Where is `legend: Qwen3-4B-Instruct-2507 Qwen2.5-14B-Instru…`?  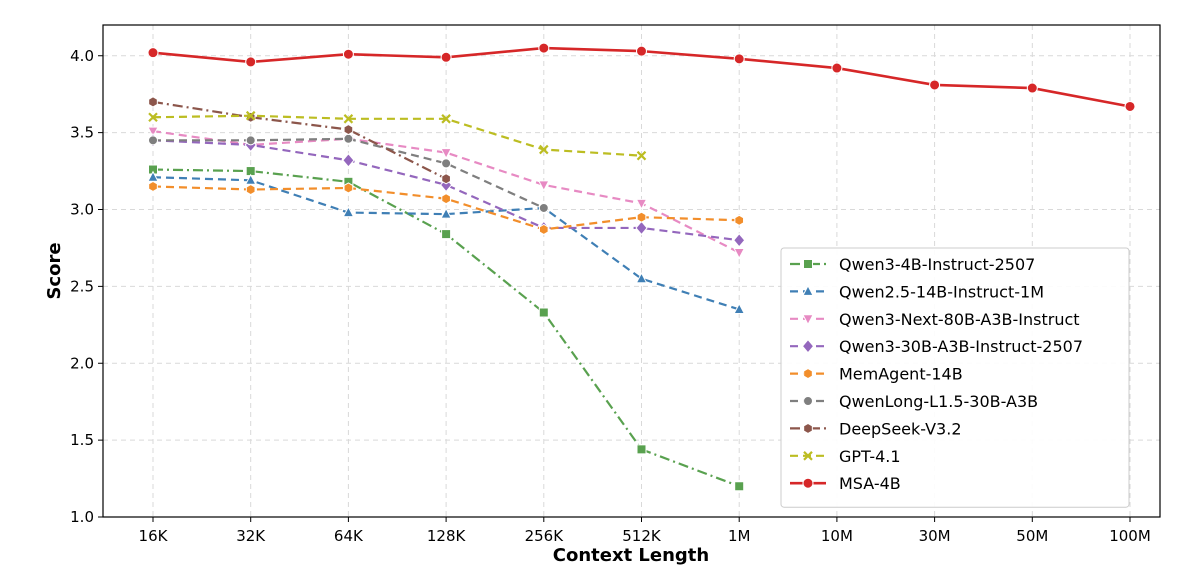 legend: Qwen3-4B-Instruct-2507 Qwen2.5-14B-Instru… is located at coordinates (955, 377).